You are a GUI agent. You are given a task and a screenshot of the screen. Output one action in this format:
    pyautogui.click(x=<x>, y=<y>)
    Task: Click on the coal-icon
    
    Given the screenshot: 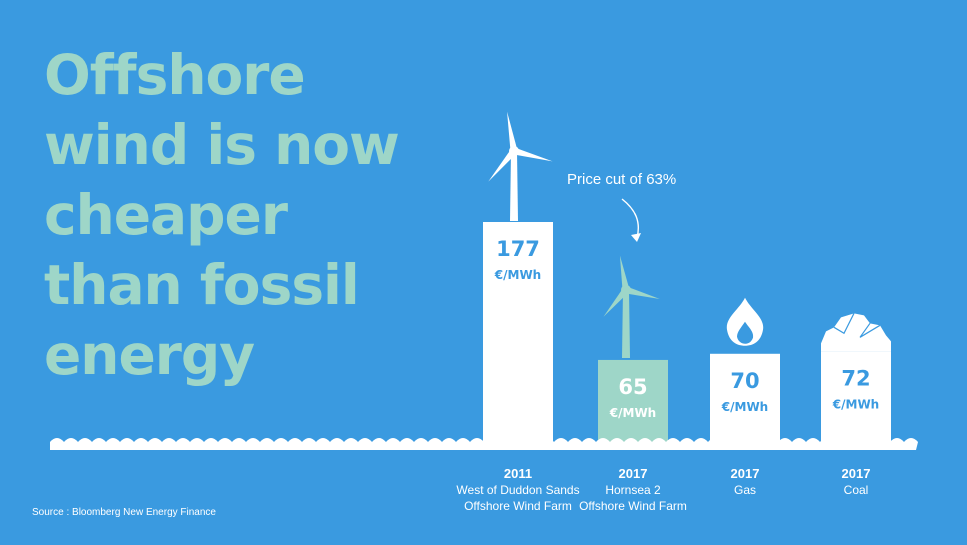 What is the action you would take?
    pyautogui.click(x=856, y=332)
    